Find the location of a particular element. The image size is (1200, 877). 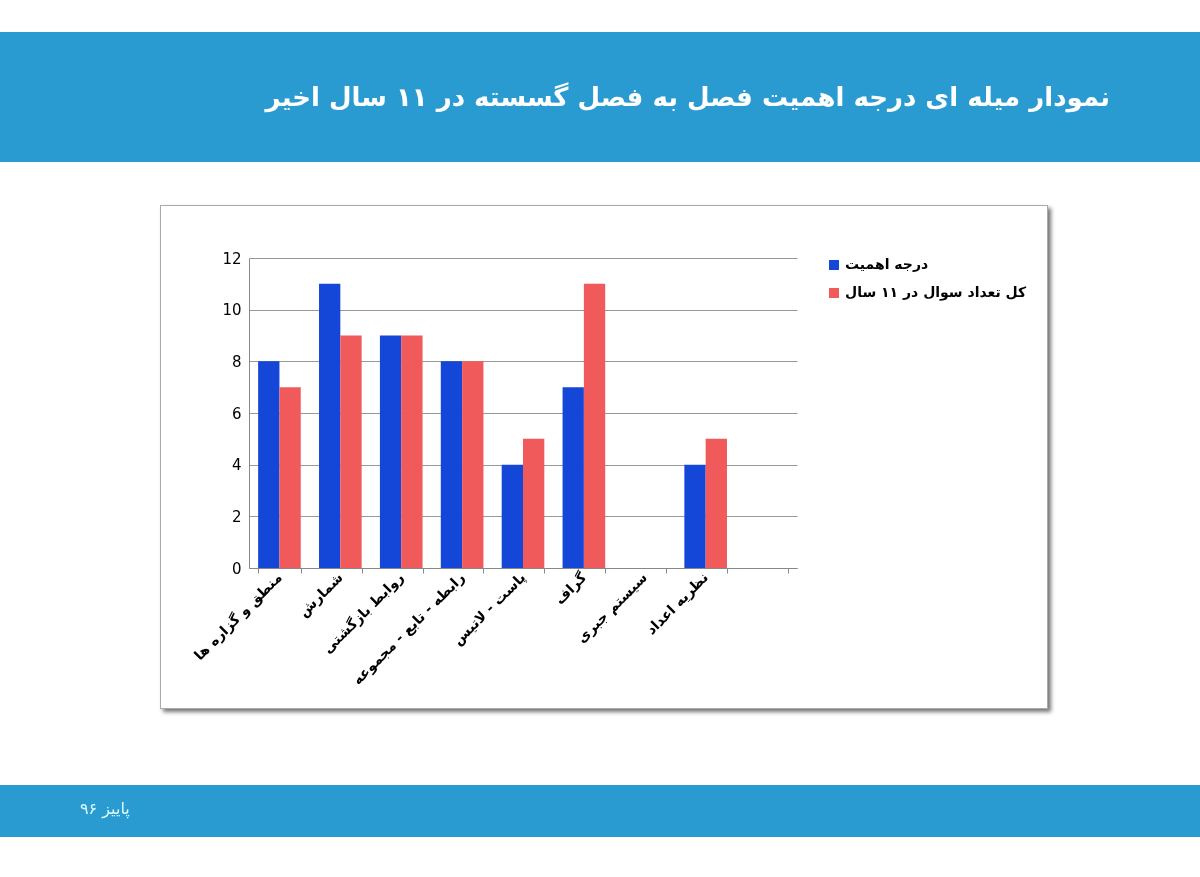

x-tick-label: گراف is located at coordinates (571, 588).